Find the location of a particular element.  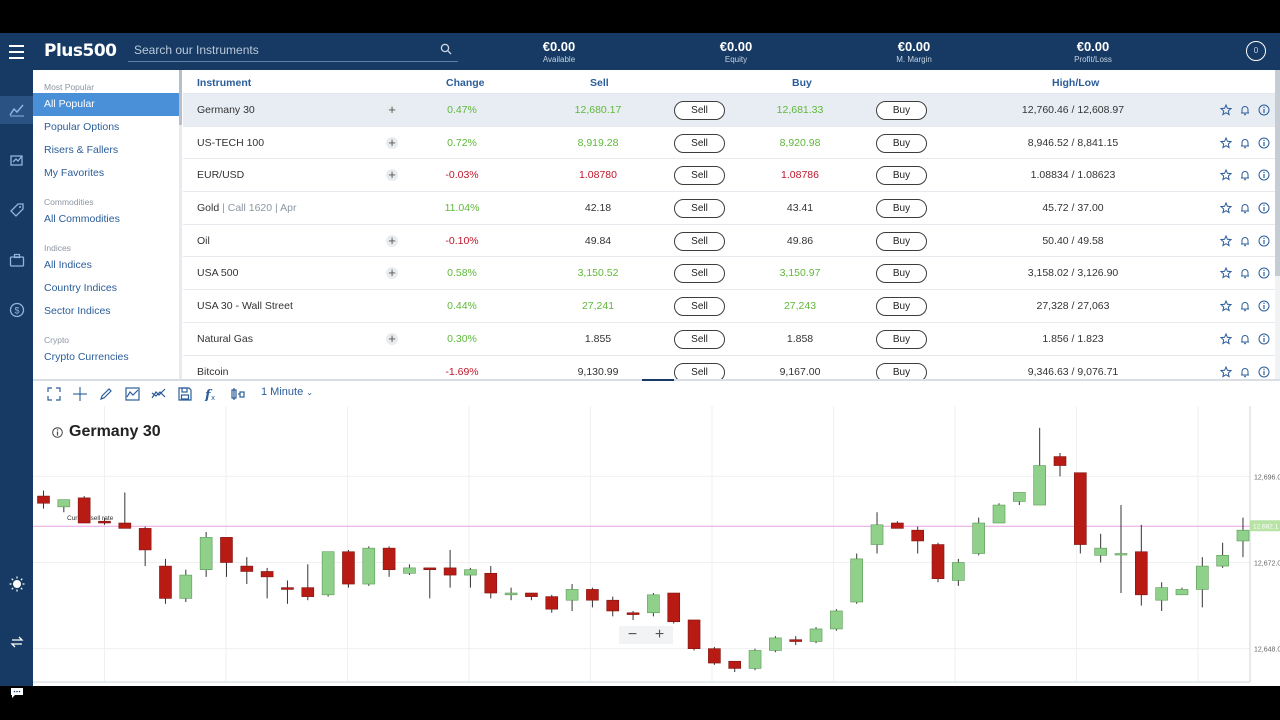

indicators-icon is located at coordinates (158, 394).